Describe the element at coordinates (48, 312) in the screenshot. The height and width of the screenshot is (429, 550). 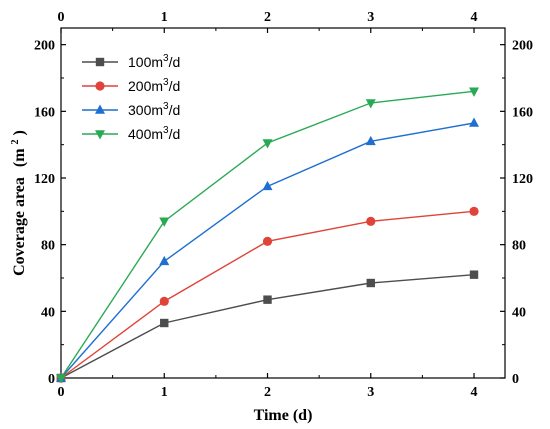
I see `y-tick-label-left: 40` at that location.